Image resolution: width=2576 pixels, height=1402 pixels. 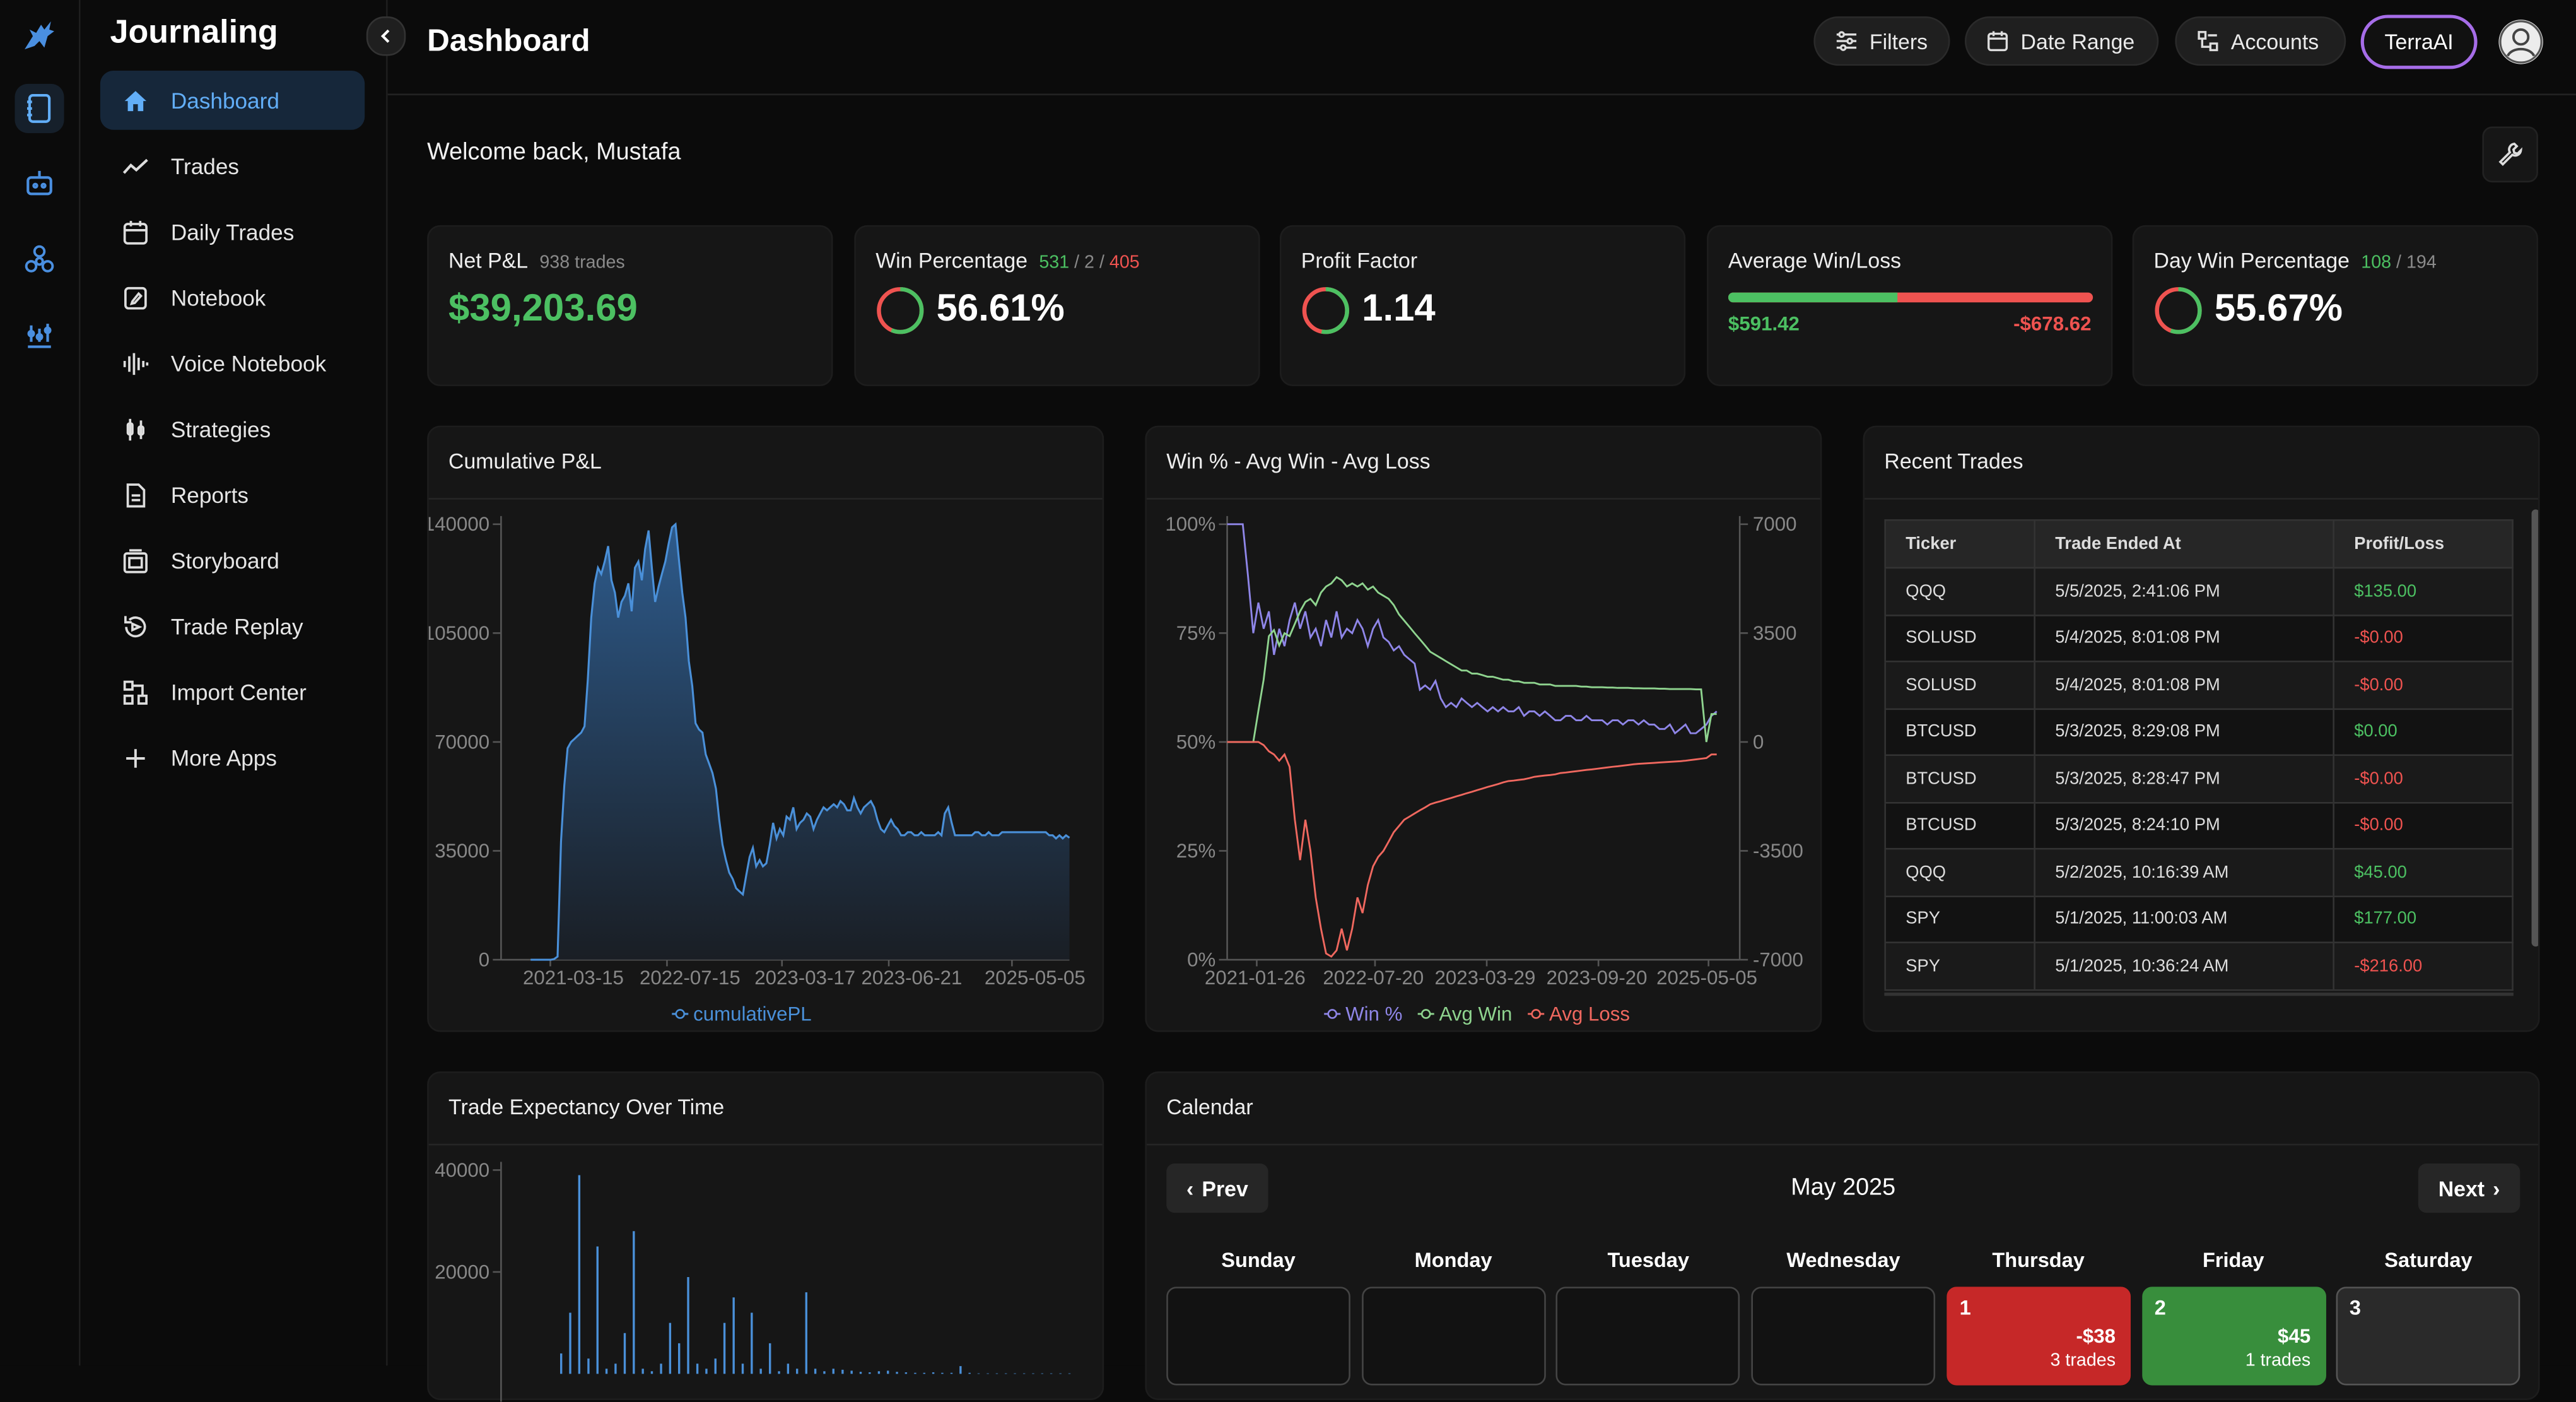 What do you see at coordinates (1815, 260) in the screenshot?
I see `avg-win-loss-label: Average Win/Loss` at bounding box center [1815, 260].